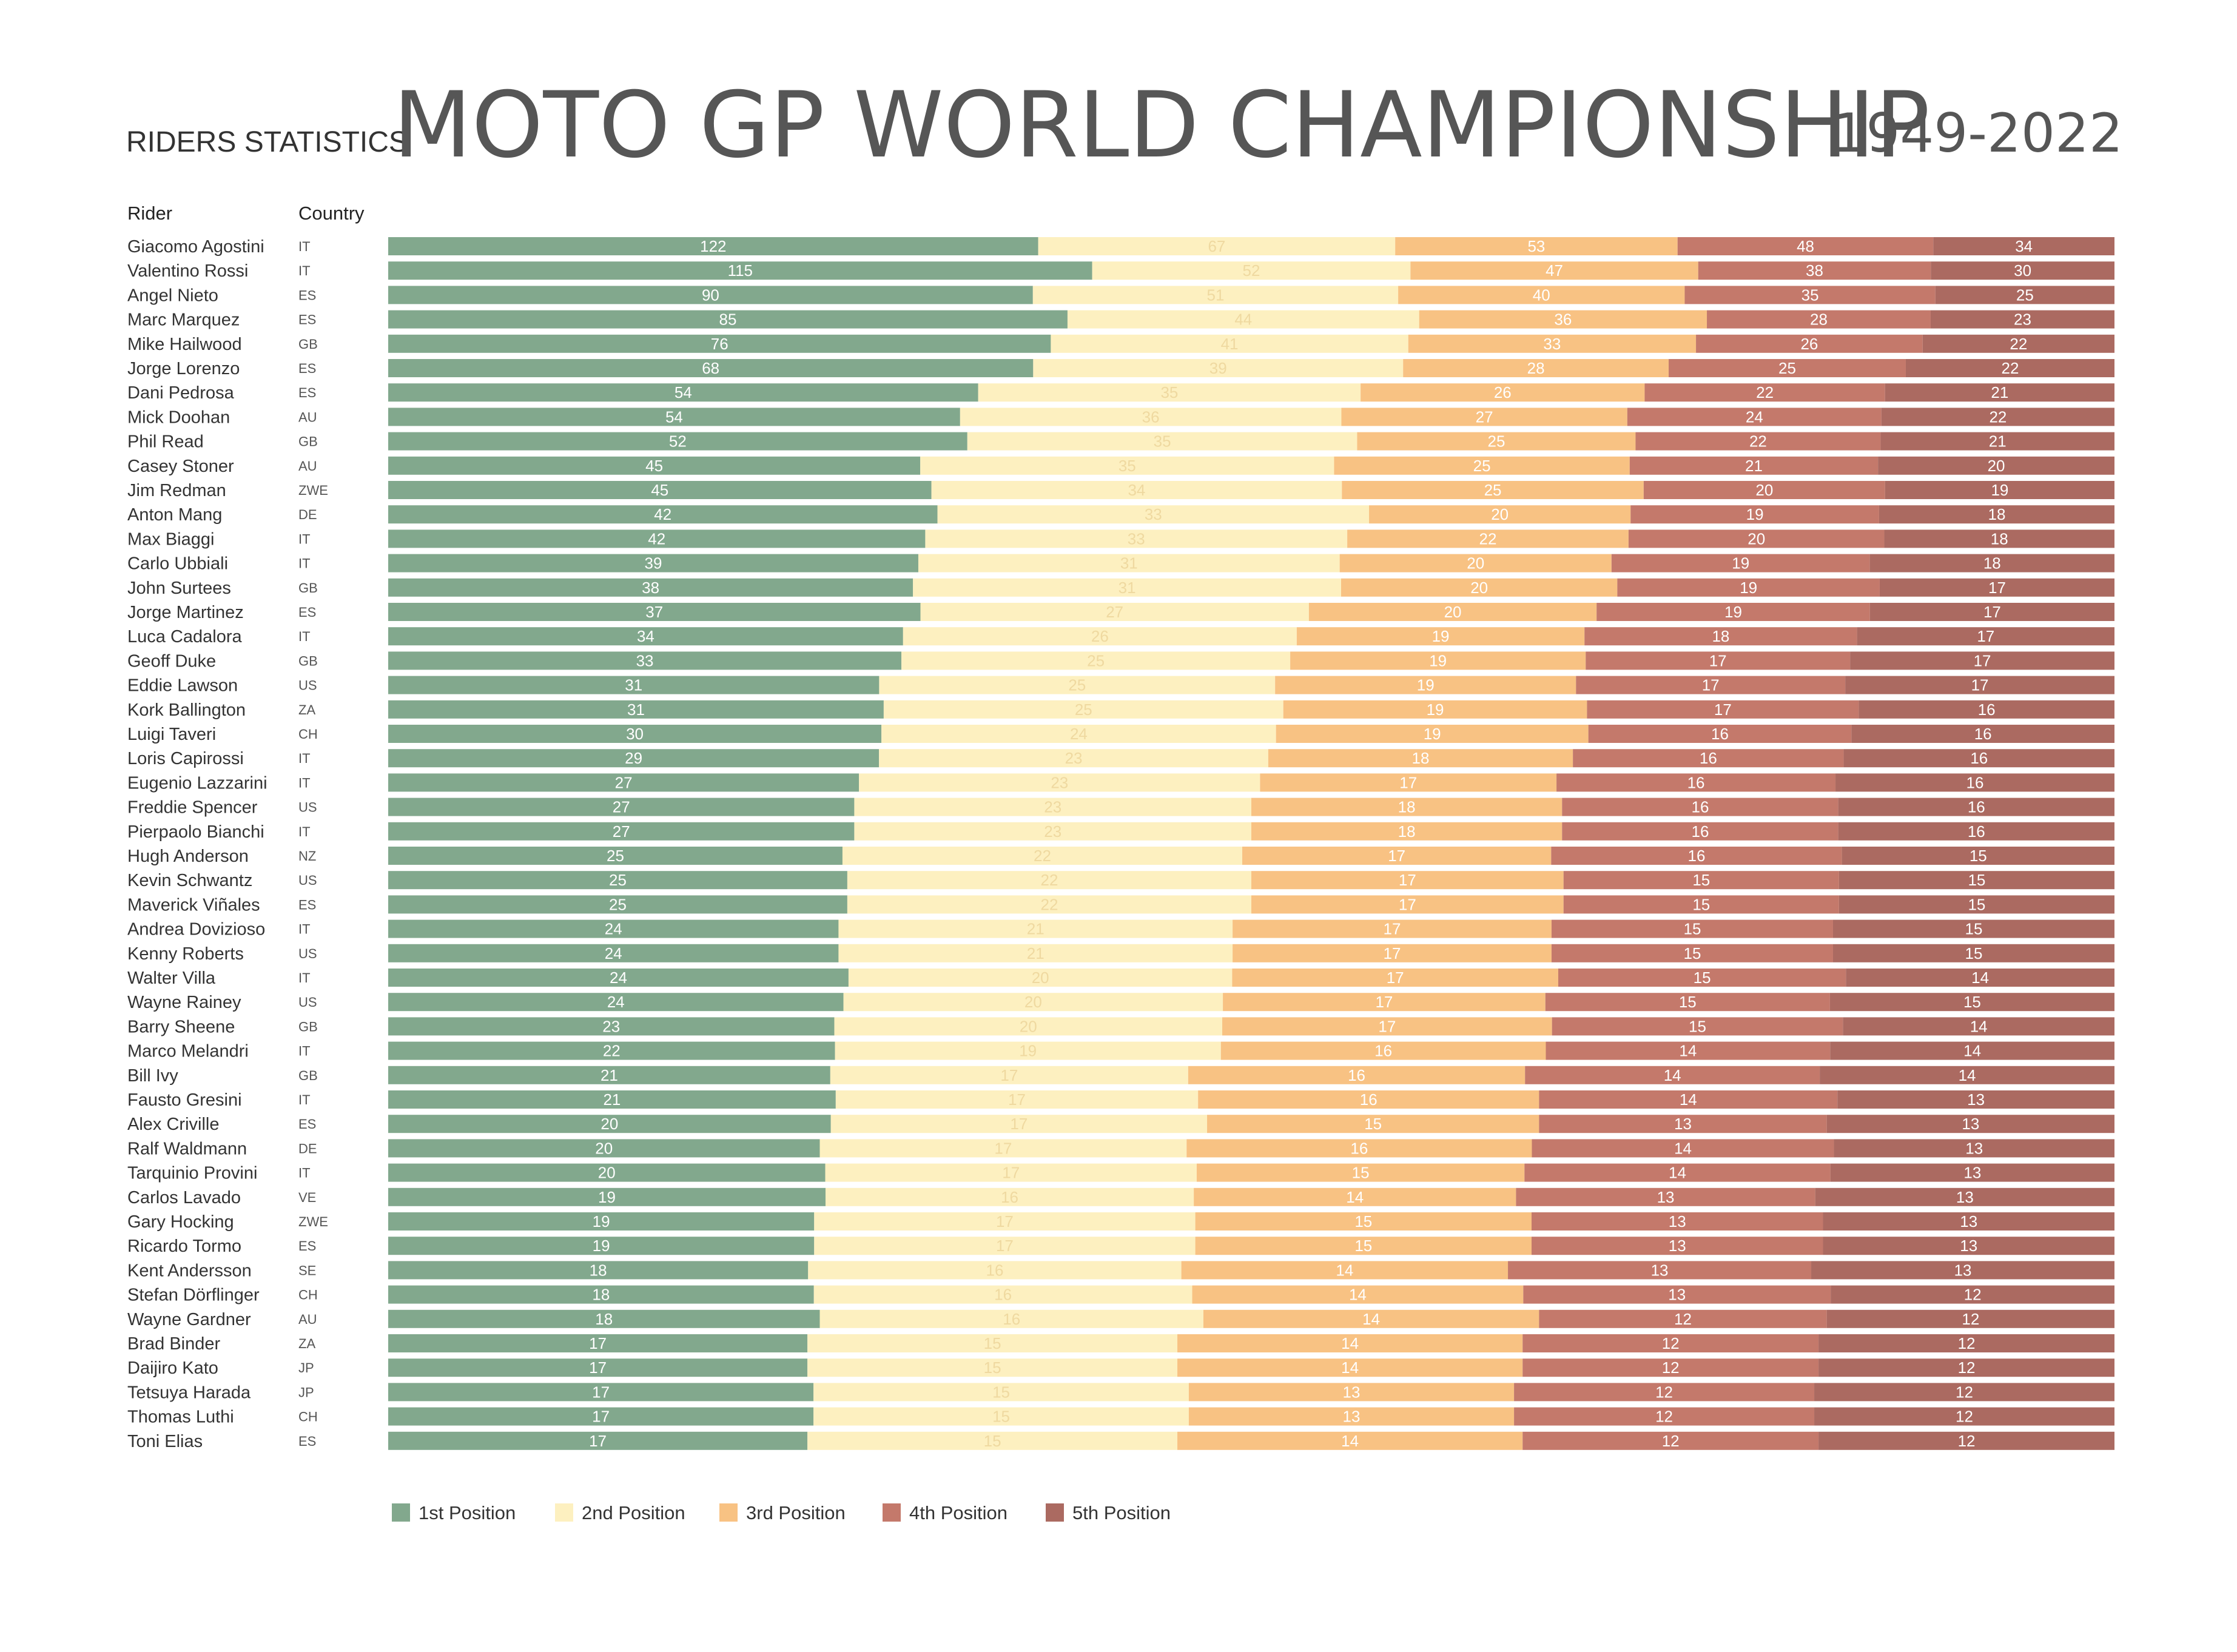 The width and height of the screenshot is (2237, 1652). I want to click on data-label: 122, so click(713, 246).